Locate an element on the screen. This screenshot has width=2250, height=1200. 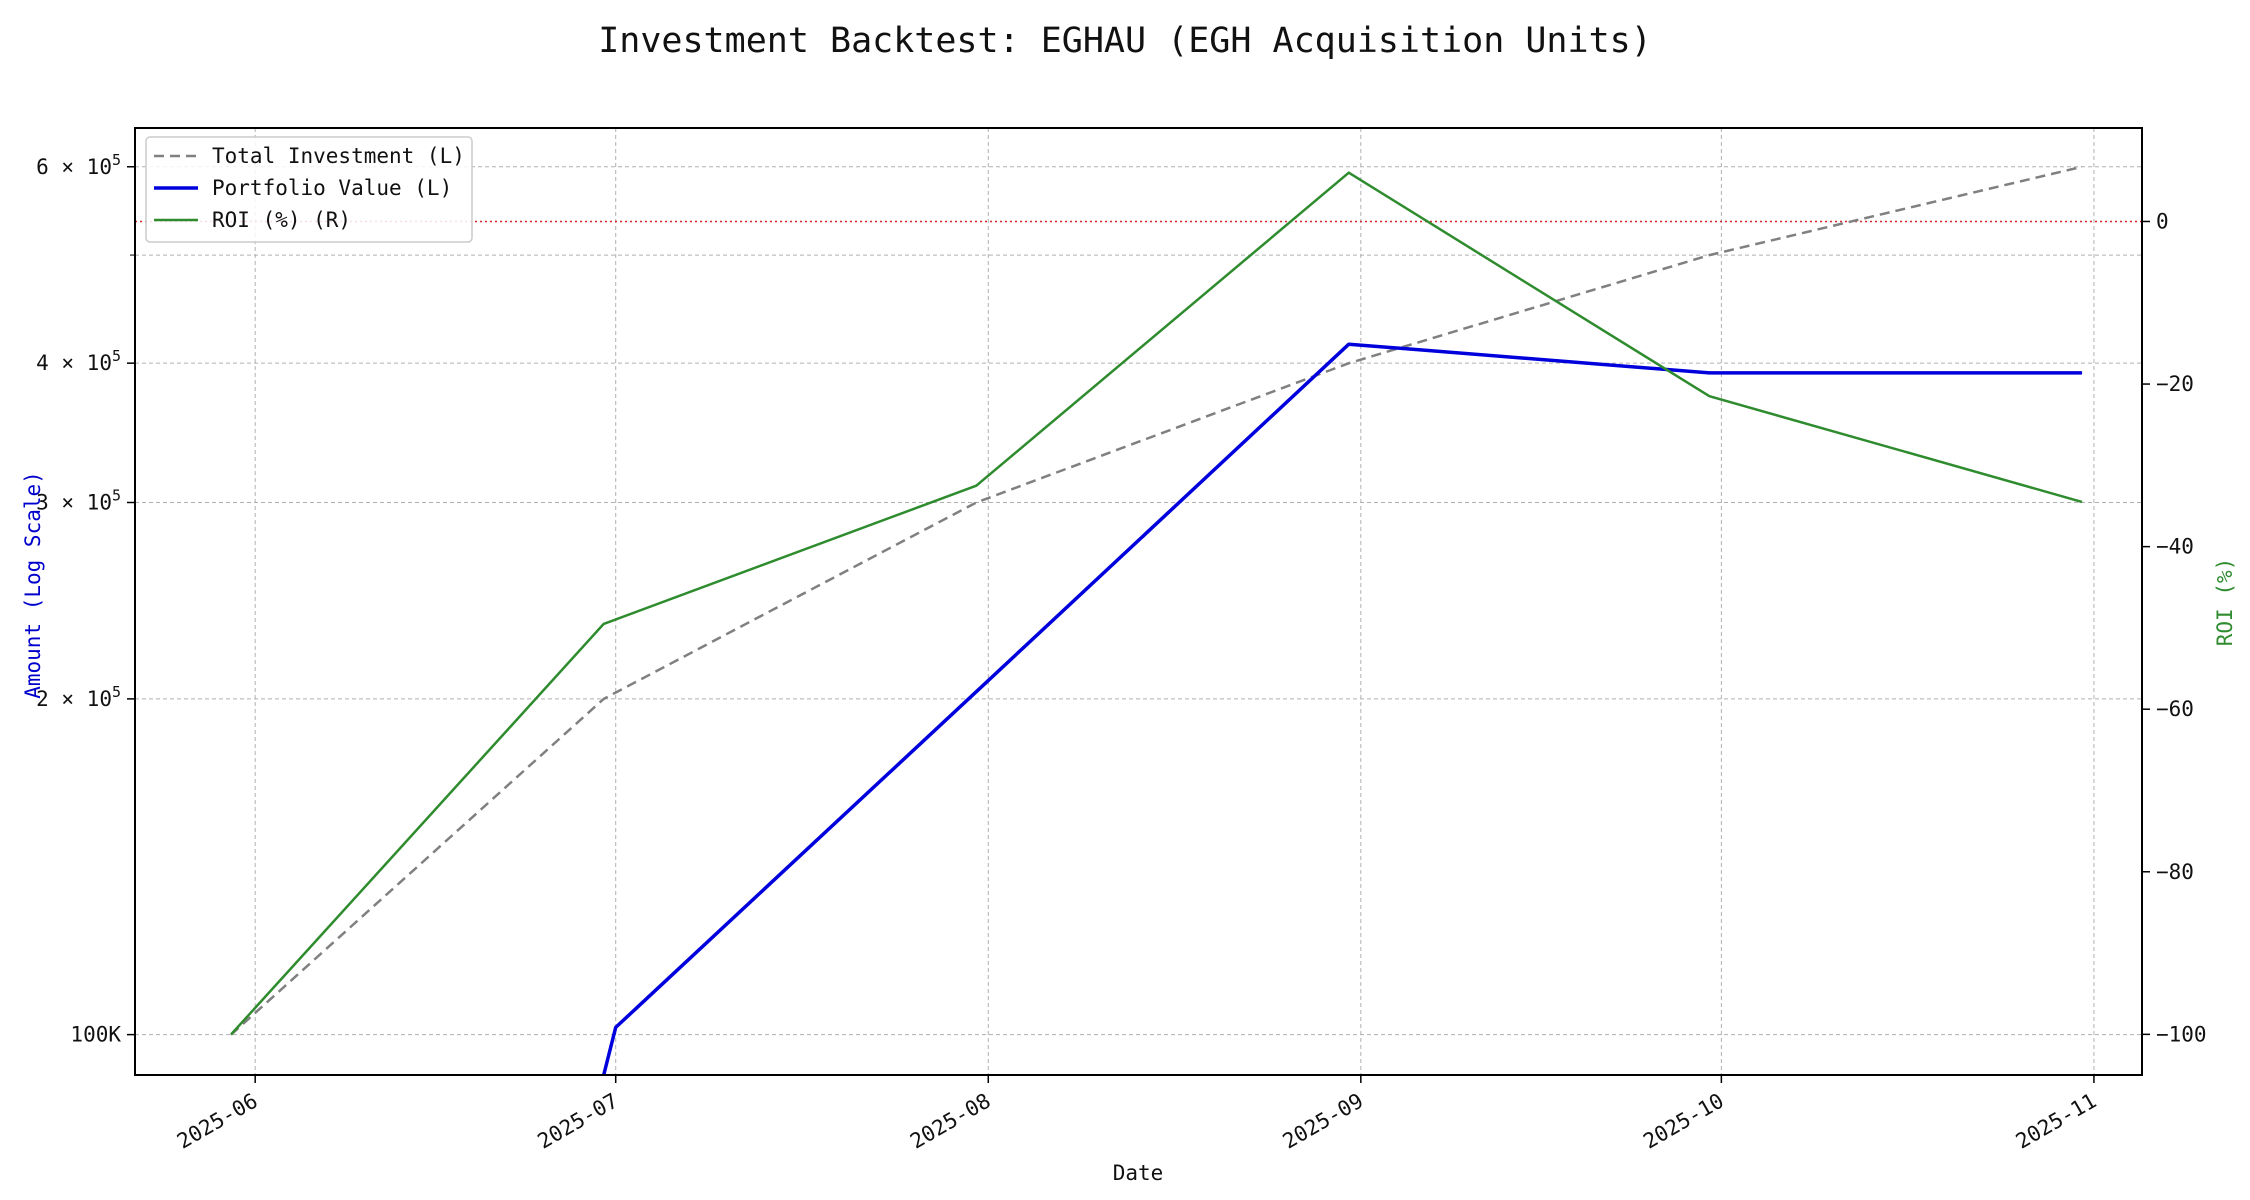
x-tick-label-4: 2025-10 is located at coordinates (1683, 1121).